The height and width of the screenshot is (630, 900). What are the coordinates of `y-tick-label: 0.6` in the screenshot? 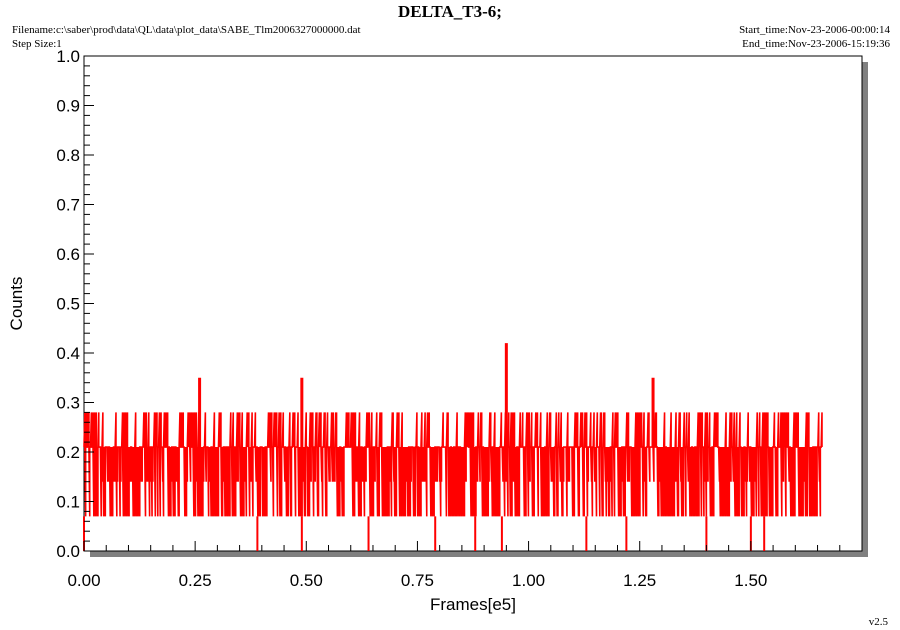 It's located at (68, 254).